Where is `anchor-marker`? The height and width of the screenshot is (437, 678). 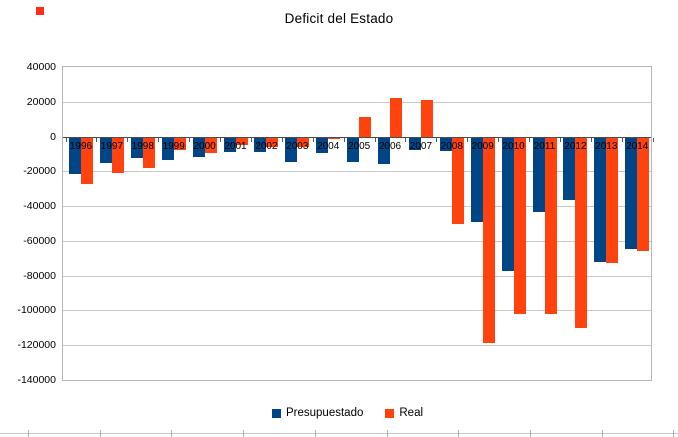
anchor-marker is located at coordinates (40, 11).